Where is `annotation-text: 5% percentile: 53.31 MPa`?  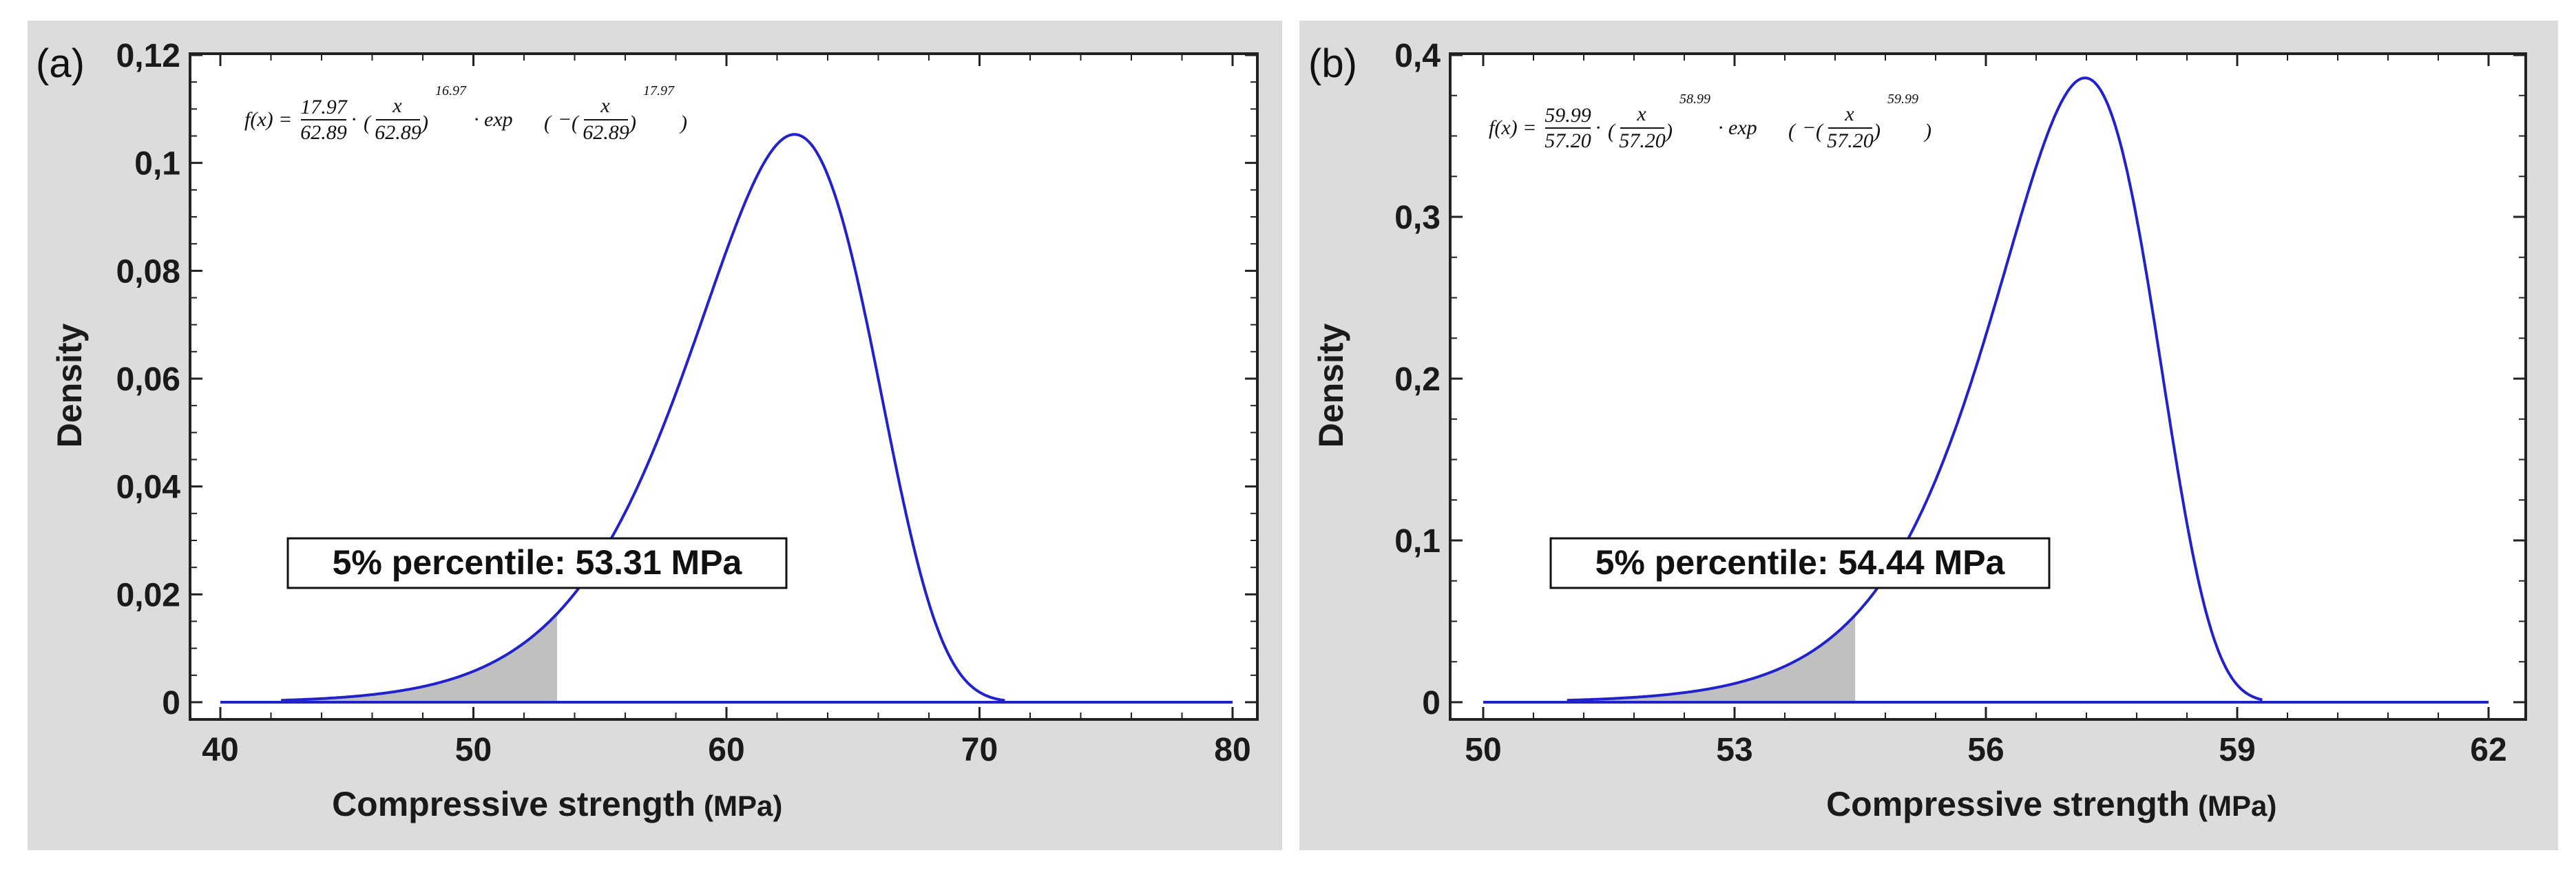 annotation-text: 5% percentile: 53.31 MPa is located at coordinates (538, 562).